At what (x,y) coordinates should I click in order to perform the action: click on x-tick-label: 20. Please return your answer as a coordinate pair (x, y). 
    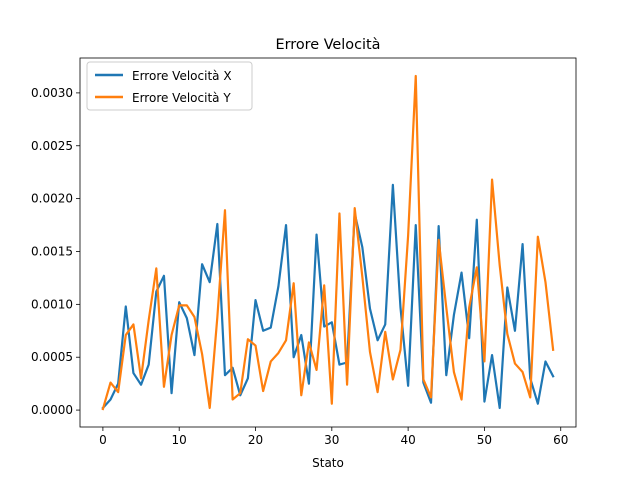
    Looking at the image, I should click on (255, 440).